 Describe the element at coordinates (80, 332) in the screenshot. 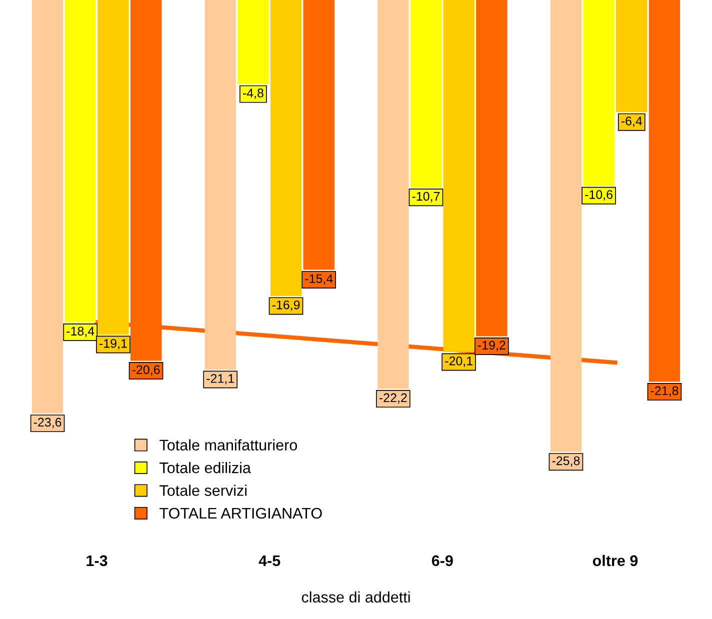

I see `data-label: -18,4` at that location.